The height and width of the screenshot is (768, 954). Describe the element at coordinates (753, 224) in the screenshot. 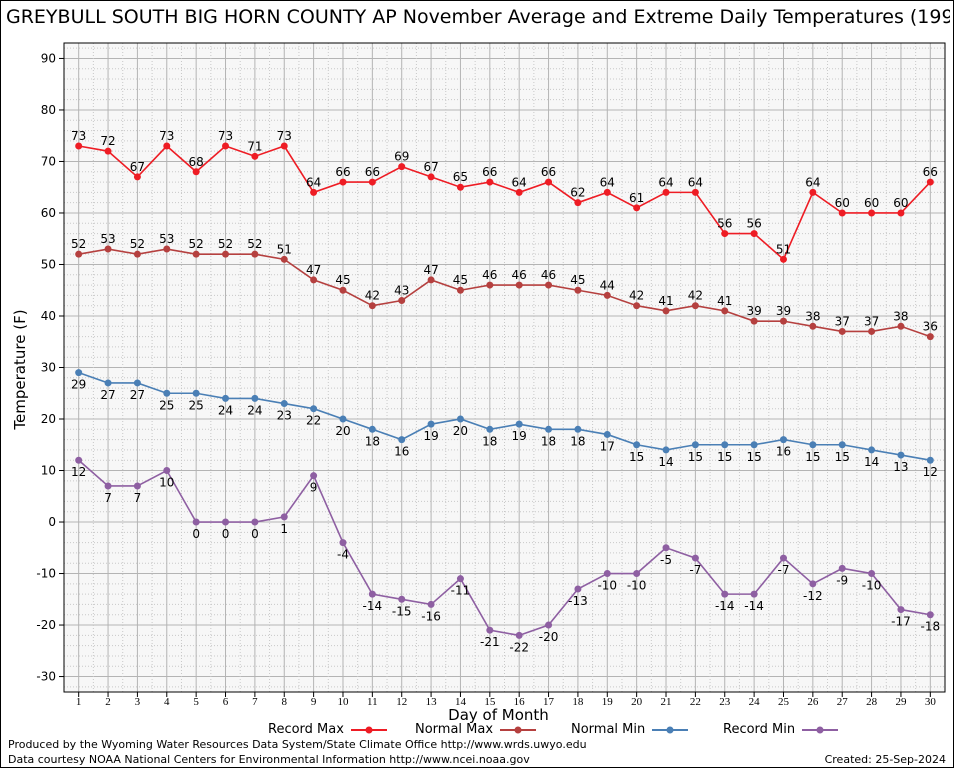

I see `data-label-record-max: 56` at that location.